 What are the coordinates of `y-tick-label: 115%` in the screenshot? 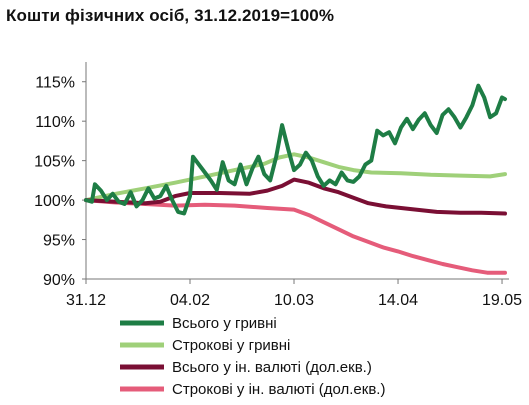 It's located at (55, 83).